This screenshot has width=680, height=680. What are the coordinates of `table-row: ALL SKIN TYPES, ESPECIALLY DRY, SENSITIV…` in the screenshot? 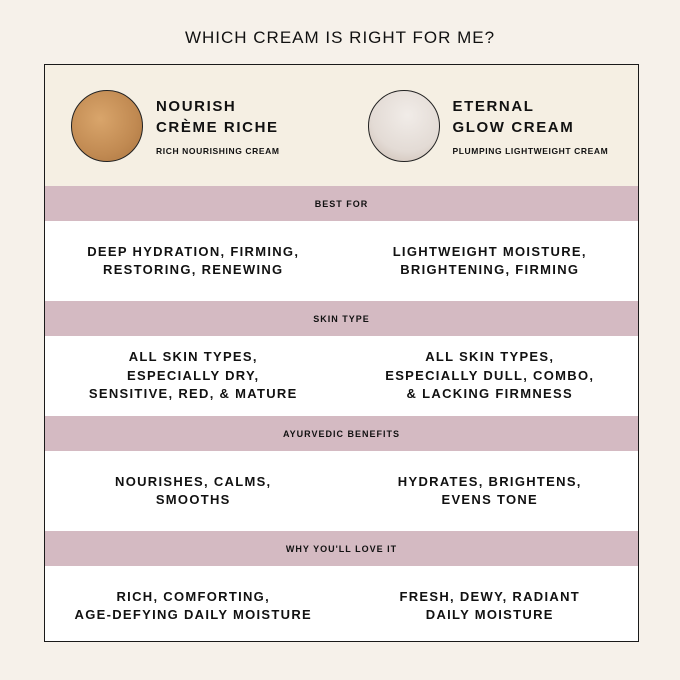 It's located at (341, 376).